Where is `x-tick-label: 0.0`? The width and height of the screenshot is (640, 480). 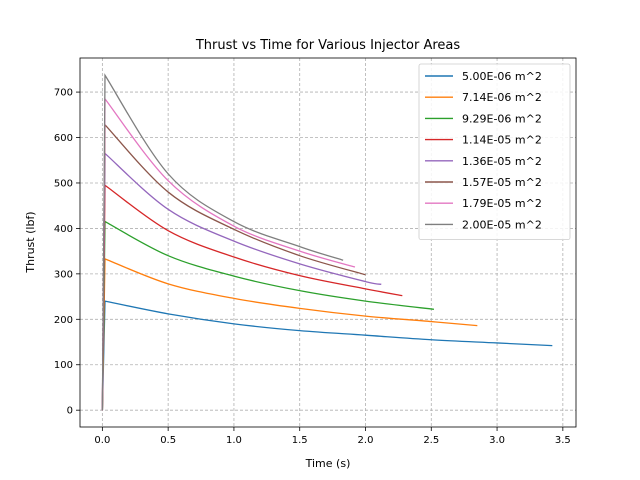
x-tick-label: 0.0 is located at coordinates (102, 440).